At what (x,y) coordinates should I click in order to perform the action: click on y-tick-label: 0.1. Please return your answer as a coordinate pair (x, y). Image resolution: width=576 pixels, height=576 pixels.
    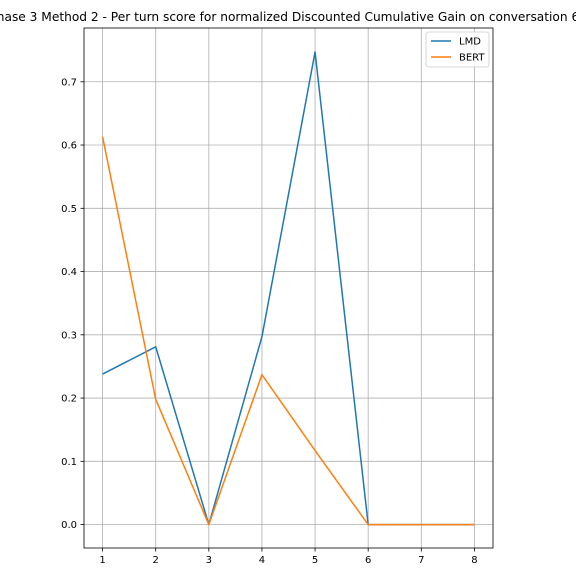
    Looking at the image, I should click on (69, 462).